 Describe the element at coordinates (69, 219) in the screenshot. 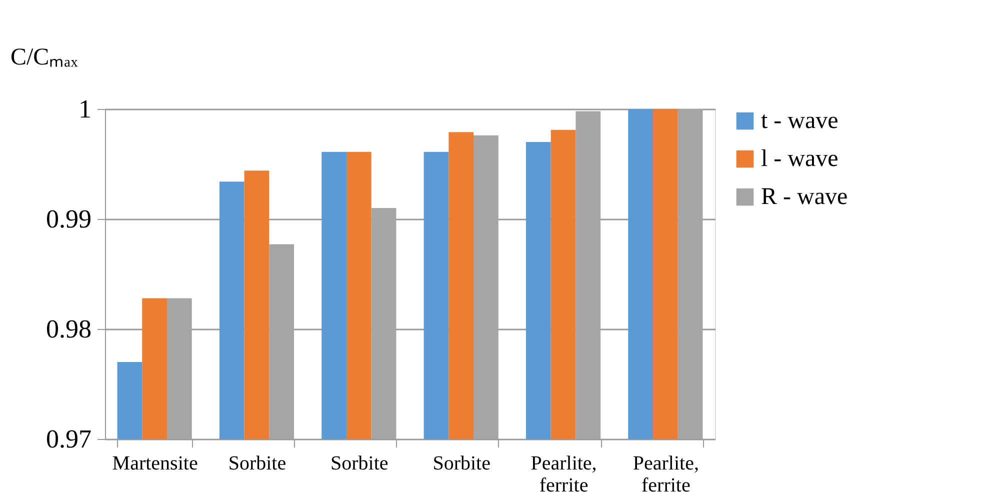

I see `y-tick-label: 0.99` at that location.